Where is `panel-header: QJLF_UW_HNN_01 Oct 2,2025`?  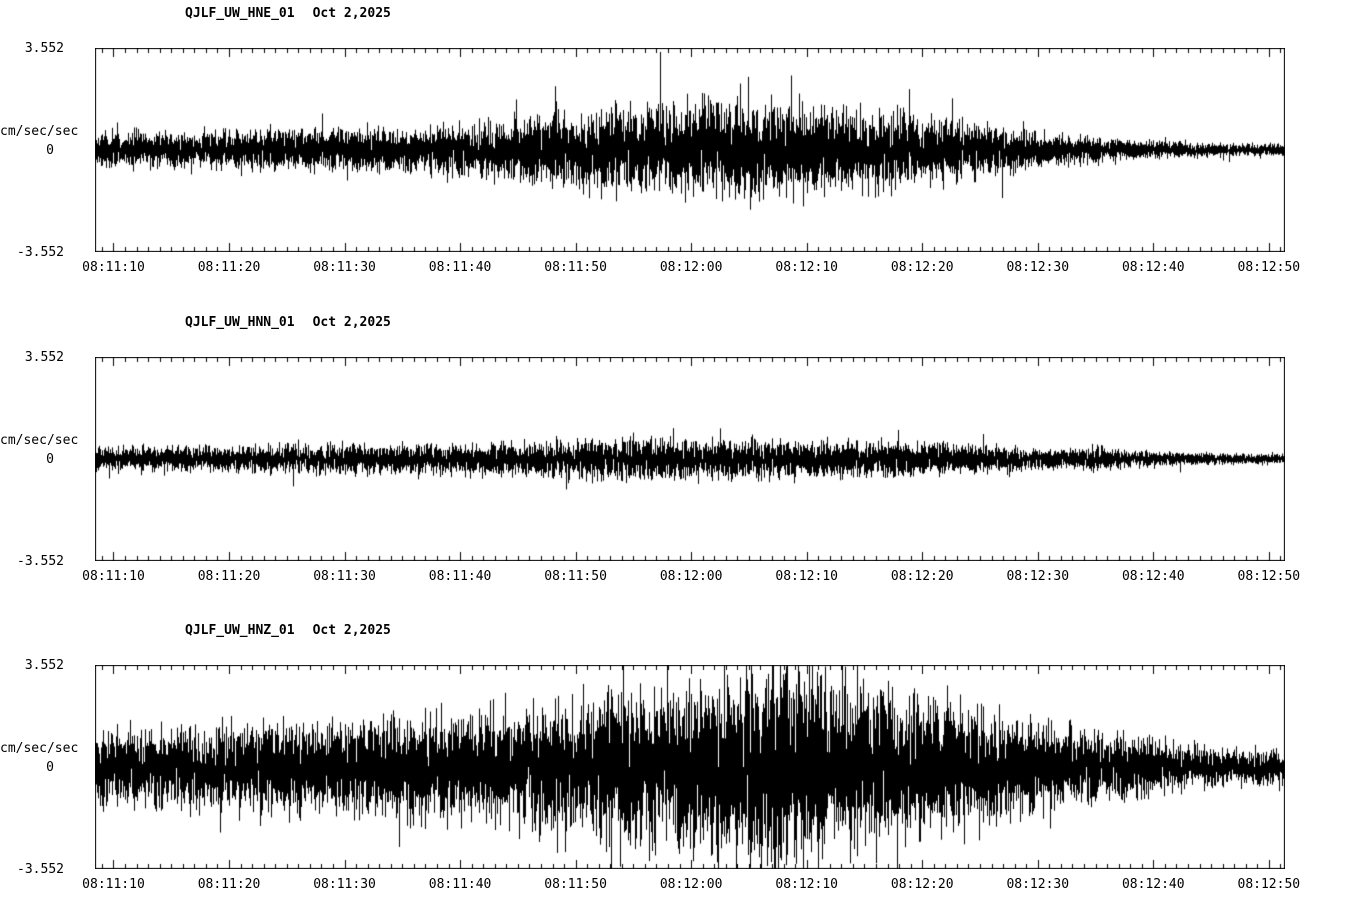
panel-header: QJLF_UW_HNN_01 Oct 2,2025 is located at coordinates (288, 322).